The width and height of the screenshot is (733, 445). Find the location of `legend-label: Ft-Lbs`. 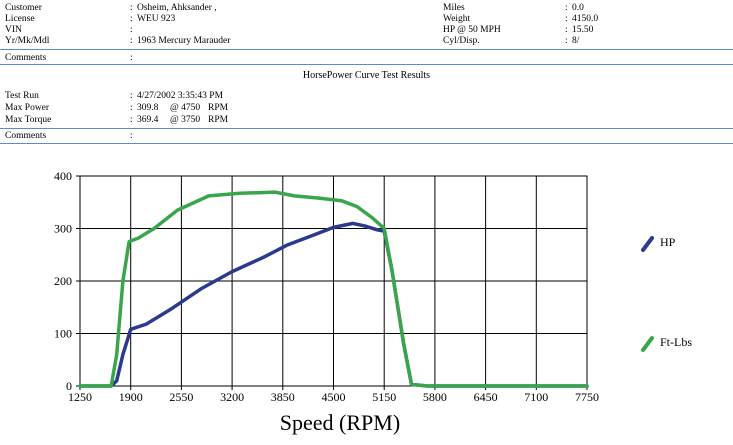

legend-label: Ft-Lbs is located at coordinates (676, 342).